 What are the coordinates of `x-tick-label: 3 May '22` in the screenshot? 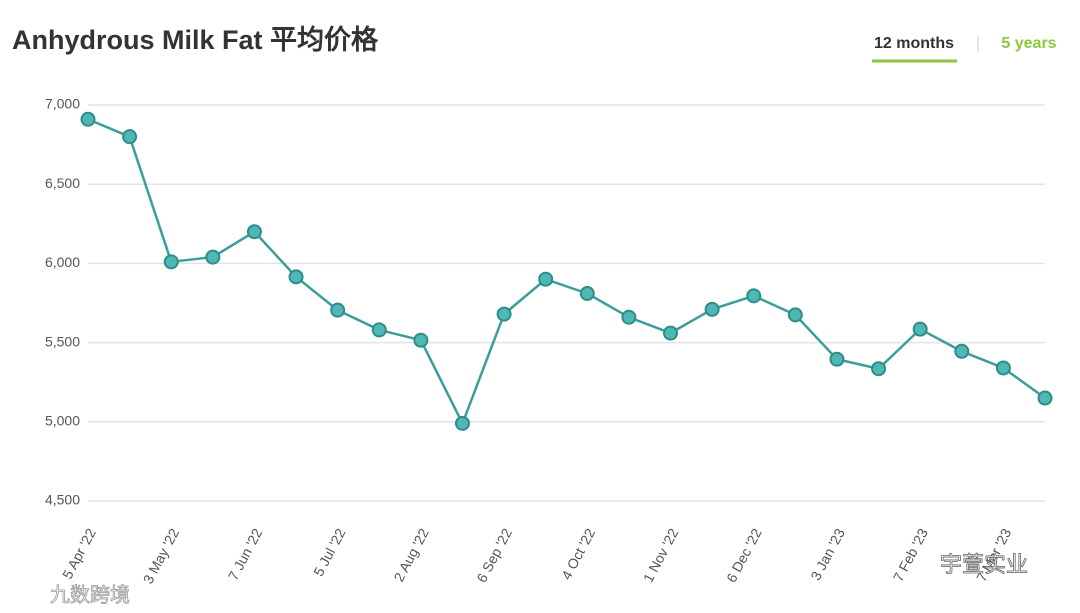 It's located at (161, 555).